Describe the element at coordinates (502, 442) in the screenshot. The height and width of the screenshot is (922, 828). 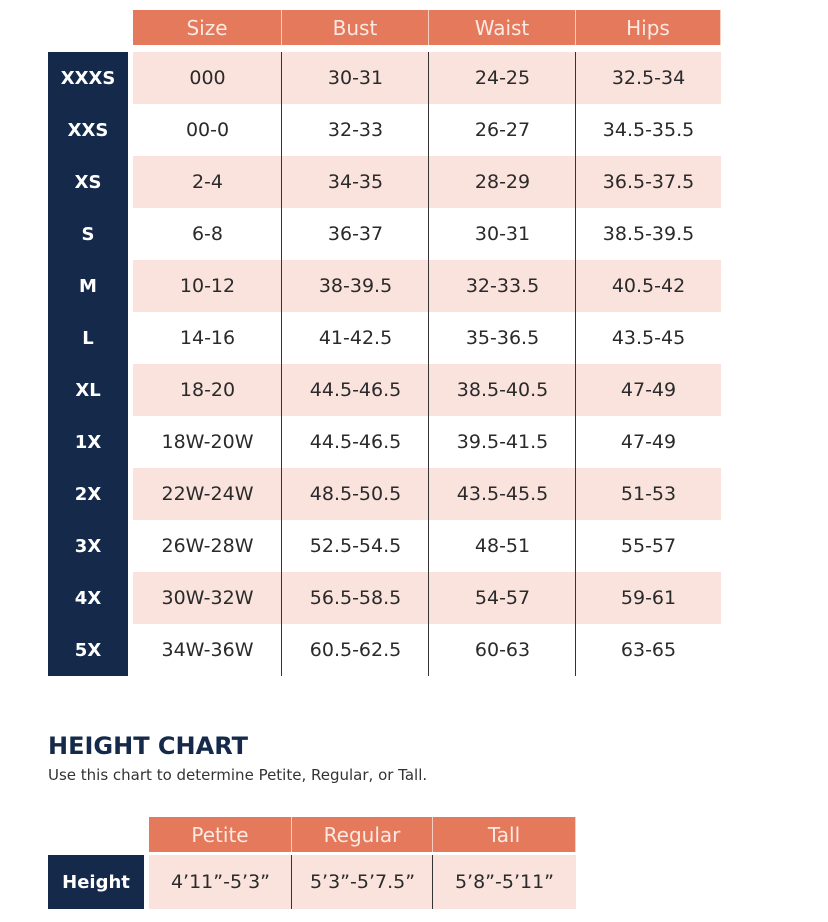
I see `table-cell: 39.5-41.5` at that location.